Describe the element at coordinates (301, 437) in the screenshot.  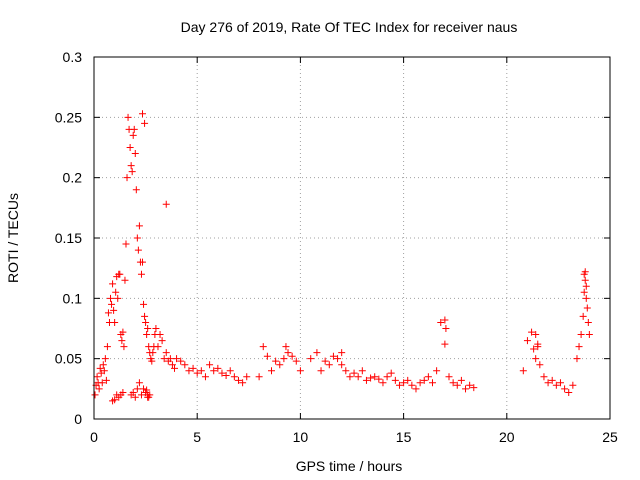
I see `x-tick-label: 10` at that location.